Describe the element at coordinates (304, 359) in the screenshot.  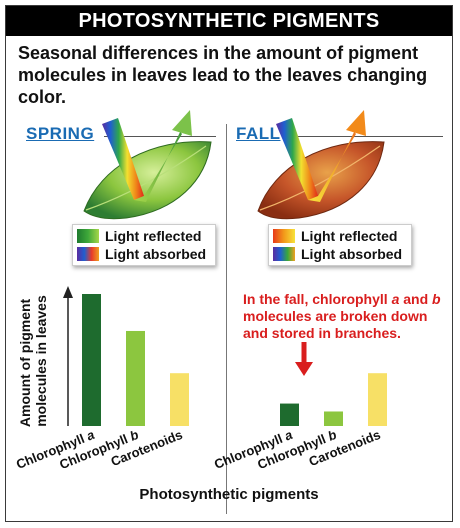
I see `note-pointer-arrow-icon` at that location.